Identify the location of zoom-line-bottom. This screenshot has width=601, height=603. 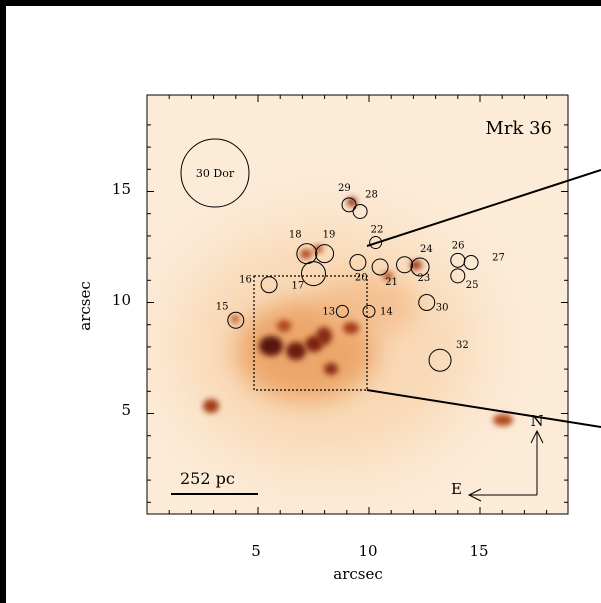
(483, 408).